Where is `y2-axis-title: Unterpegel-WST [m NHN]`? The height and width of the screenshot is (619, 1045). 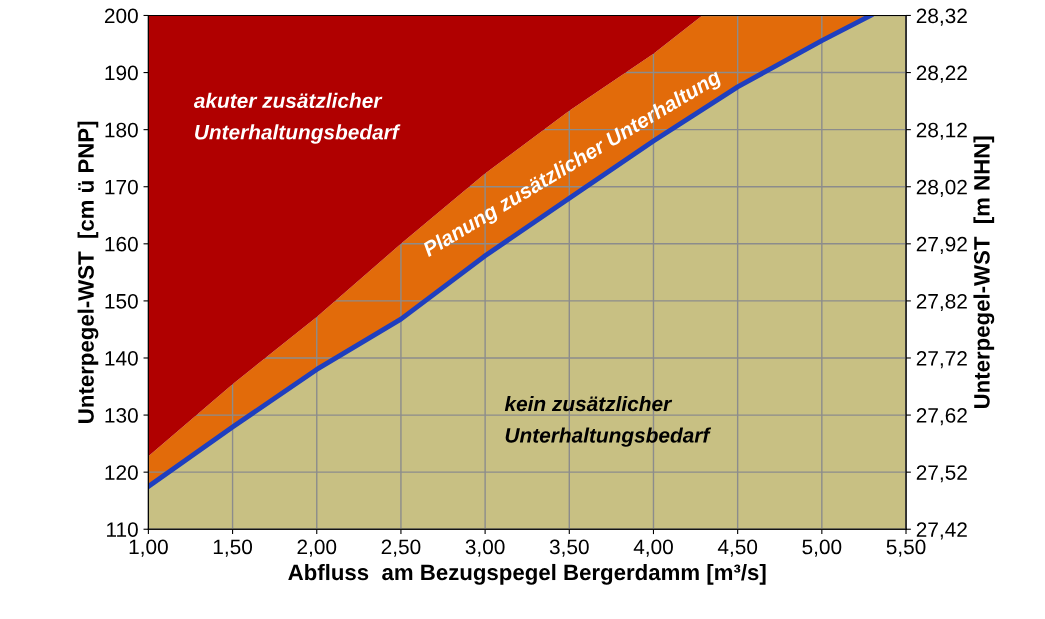
y2-axis-title: Unterpegel-WST [m NHN] is located at coordinates (984, 272).